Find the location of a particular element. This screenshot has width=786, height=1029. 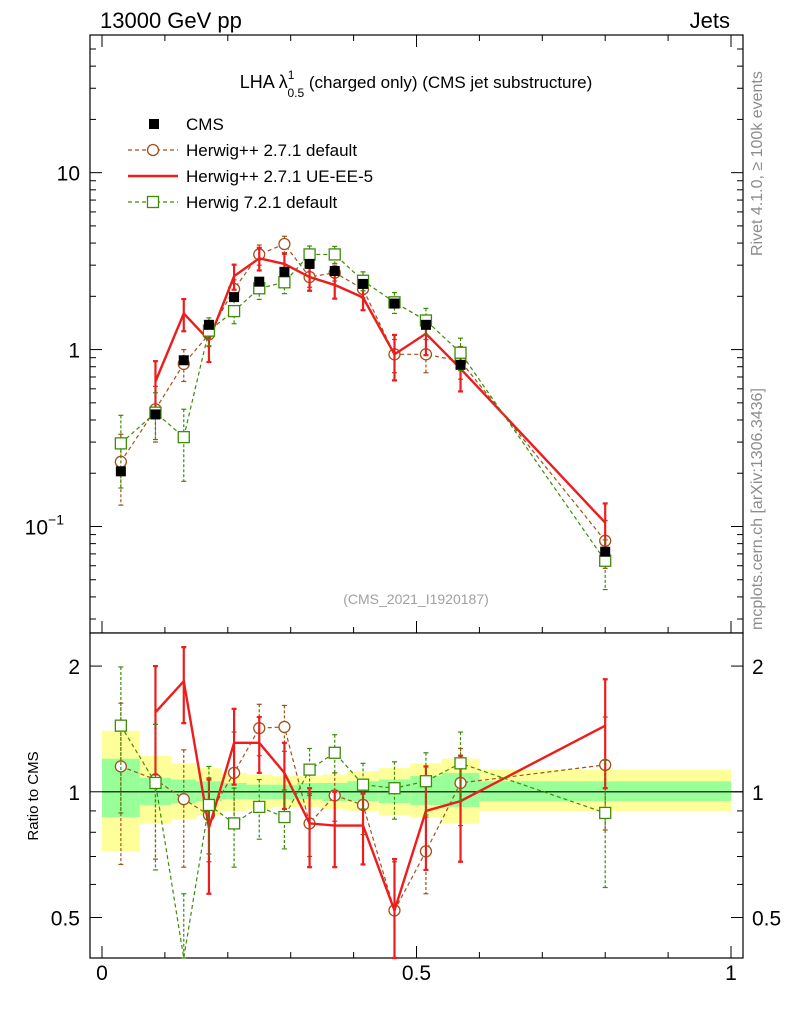

legend-item-cms: CMS is located at coordinates (186, 124).